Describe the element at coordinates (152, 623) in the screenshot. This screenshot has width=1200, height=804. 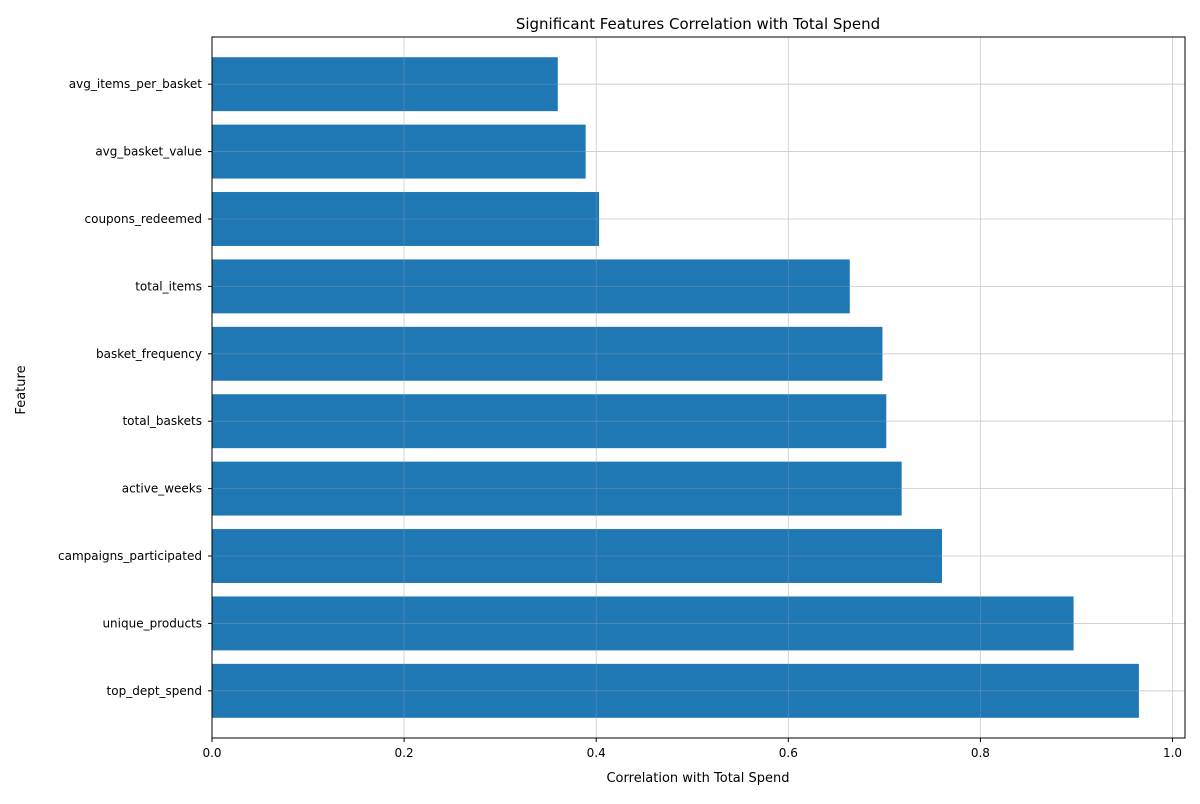
I see `y-tick-label: unique_products` at that location.